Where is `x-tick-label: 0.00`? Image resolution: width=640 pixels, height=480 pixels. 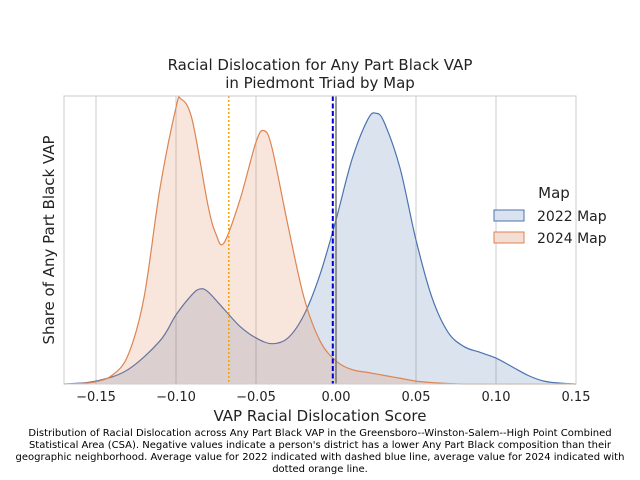 x-tick-label: 0.00 is located at coordinates (336, 397).